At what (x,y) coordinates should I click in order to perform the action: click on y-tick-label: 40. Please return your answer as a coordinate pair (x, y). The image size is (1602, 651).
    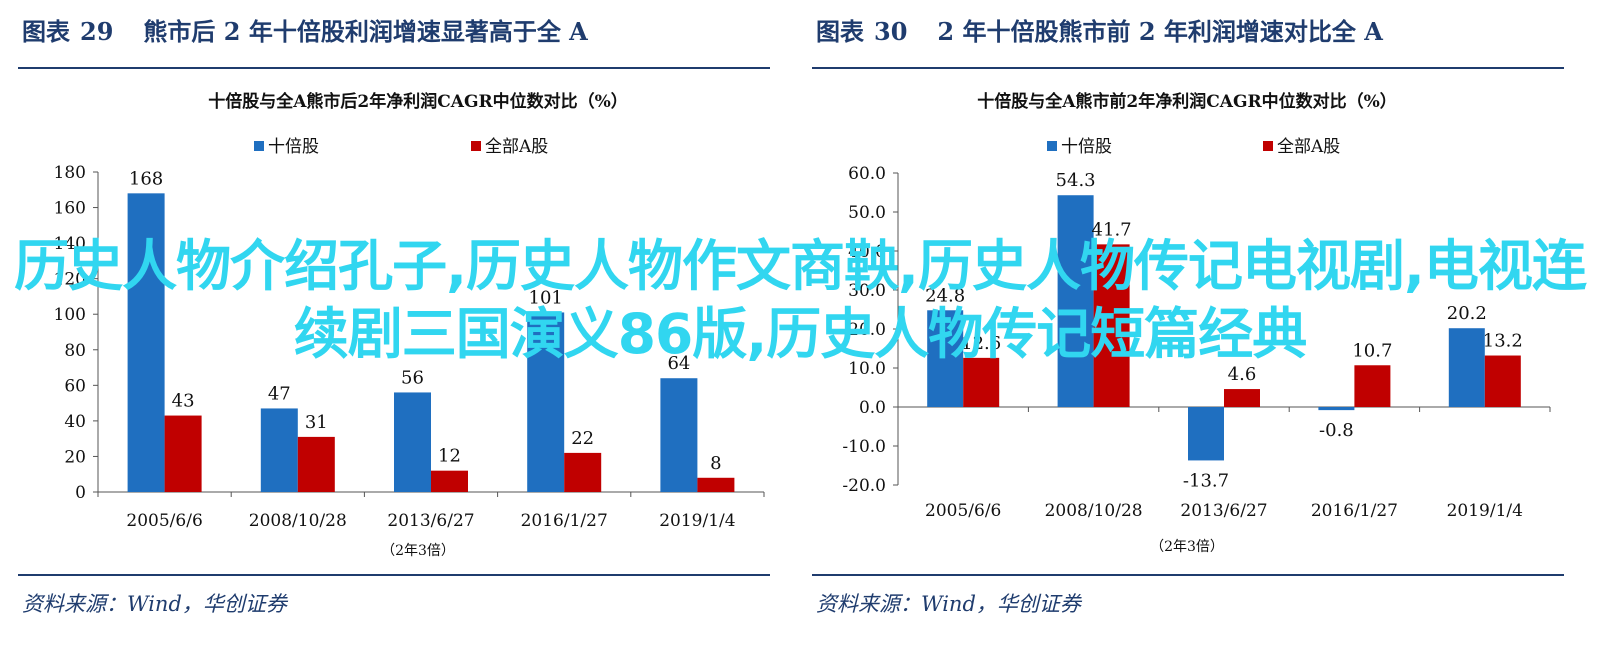
    Looking at the image, I should click on (75, 422).